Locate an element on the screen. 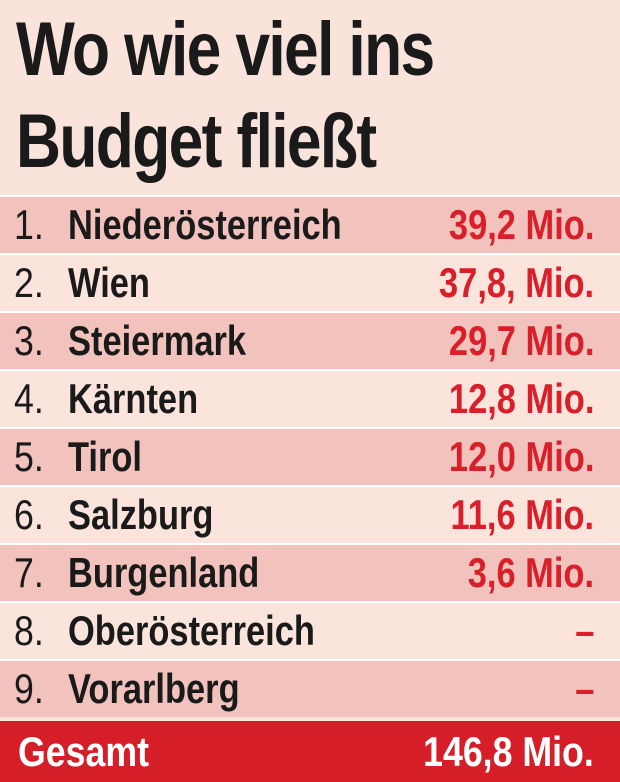 The height and width of the screenshot is (782, 620). row-budget-value: 12,8 Mio. is located at coordinates (521, 398).